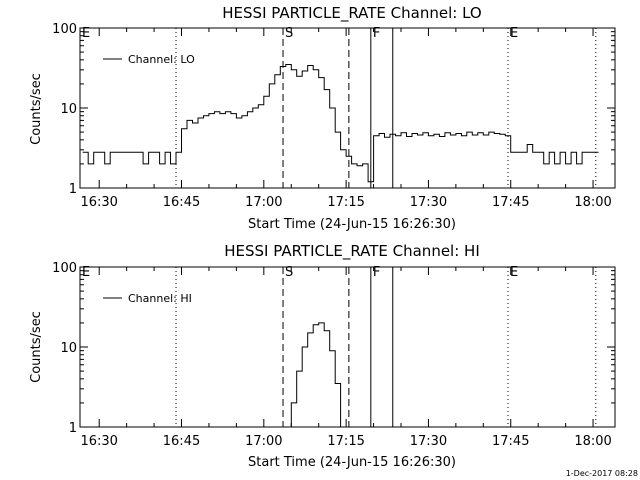 This screenshot has width=640, height=480. Describe the element at coordinates (602, 473) in the screenshot. I see `date-stamp: 1-Dec-2017 08:28` at that location.